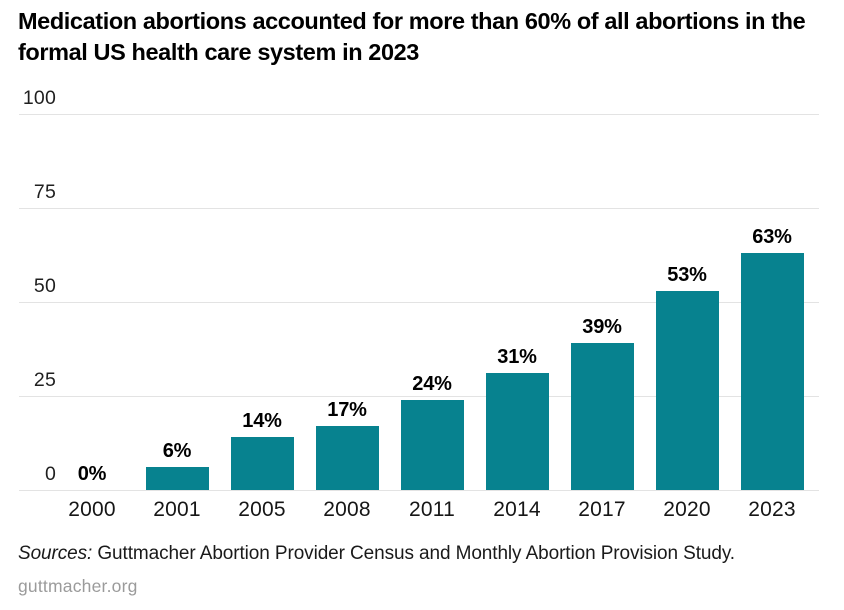 Image resolution: width=844 pixels, height=610 pixels. Describe the element at coordinates (517, 357) in the screenshot. I see `bar-value-label-2014: 31%` at that location.